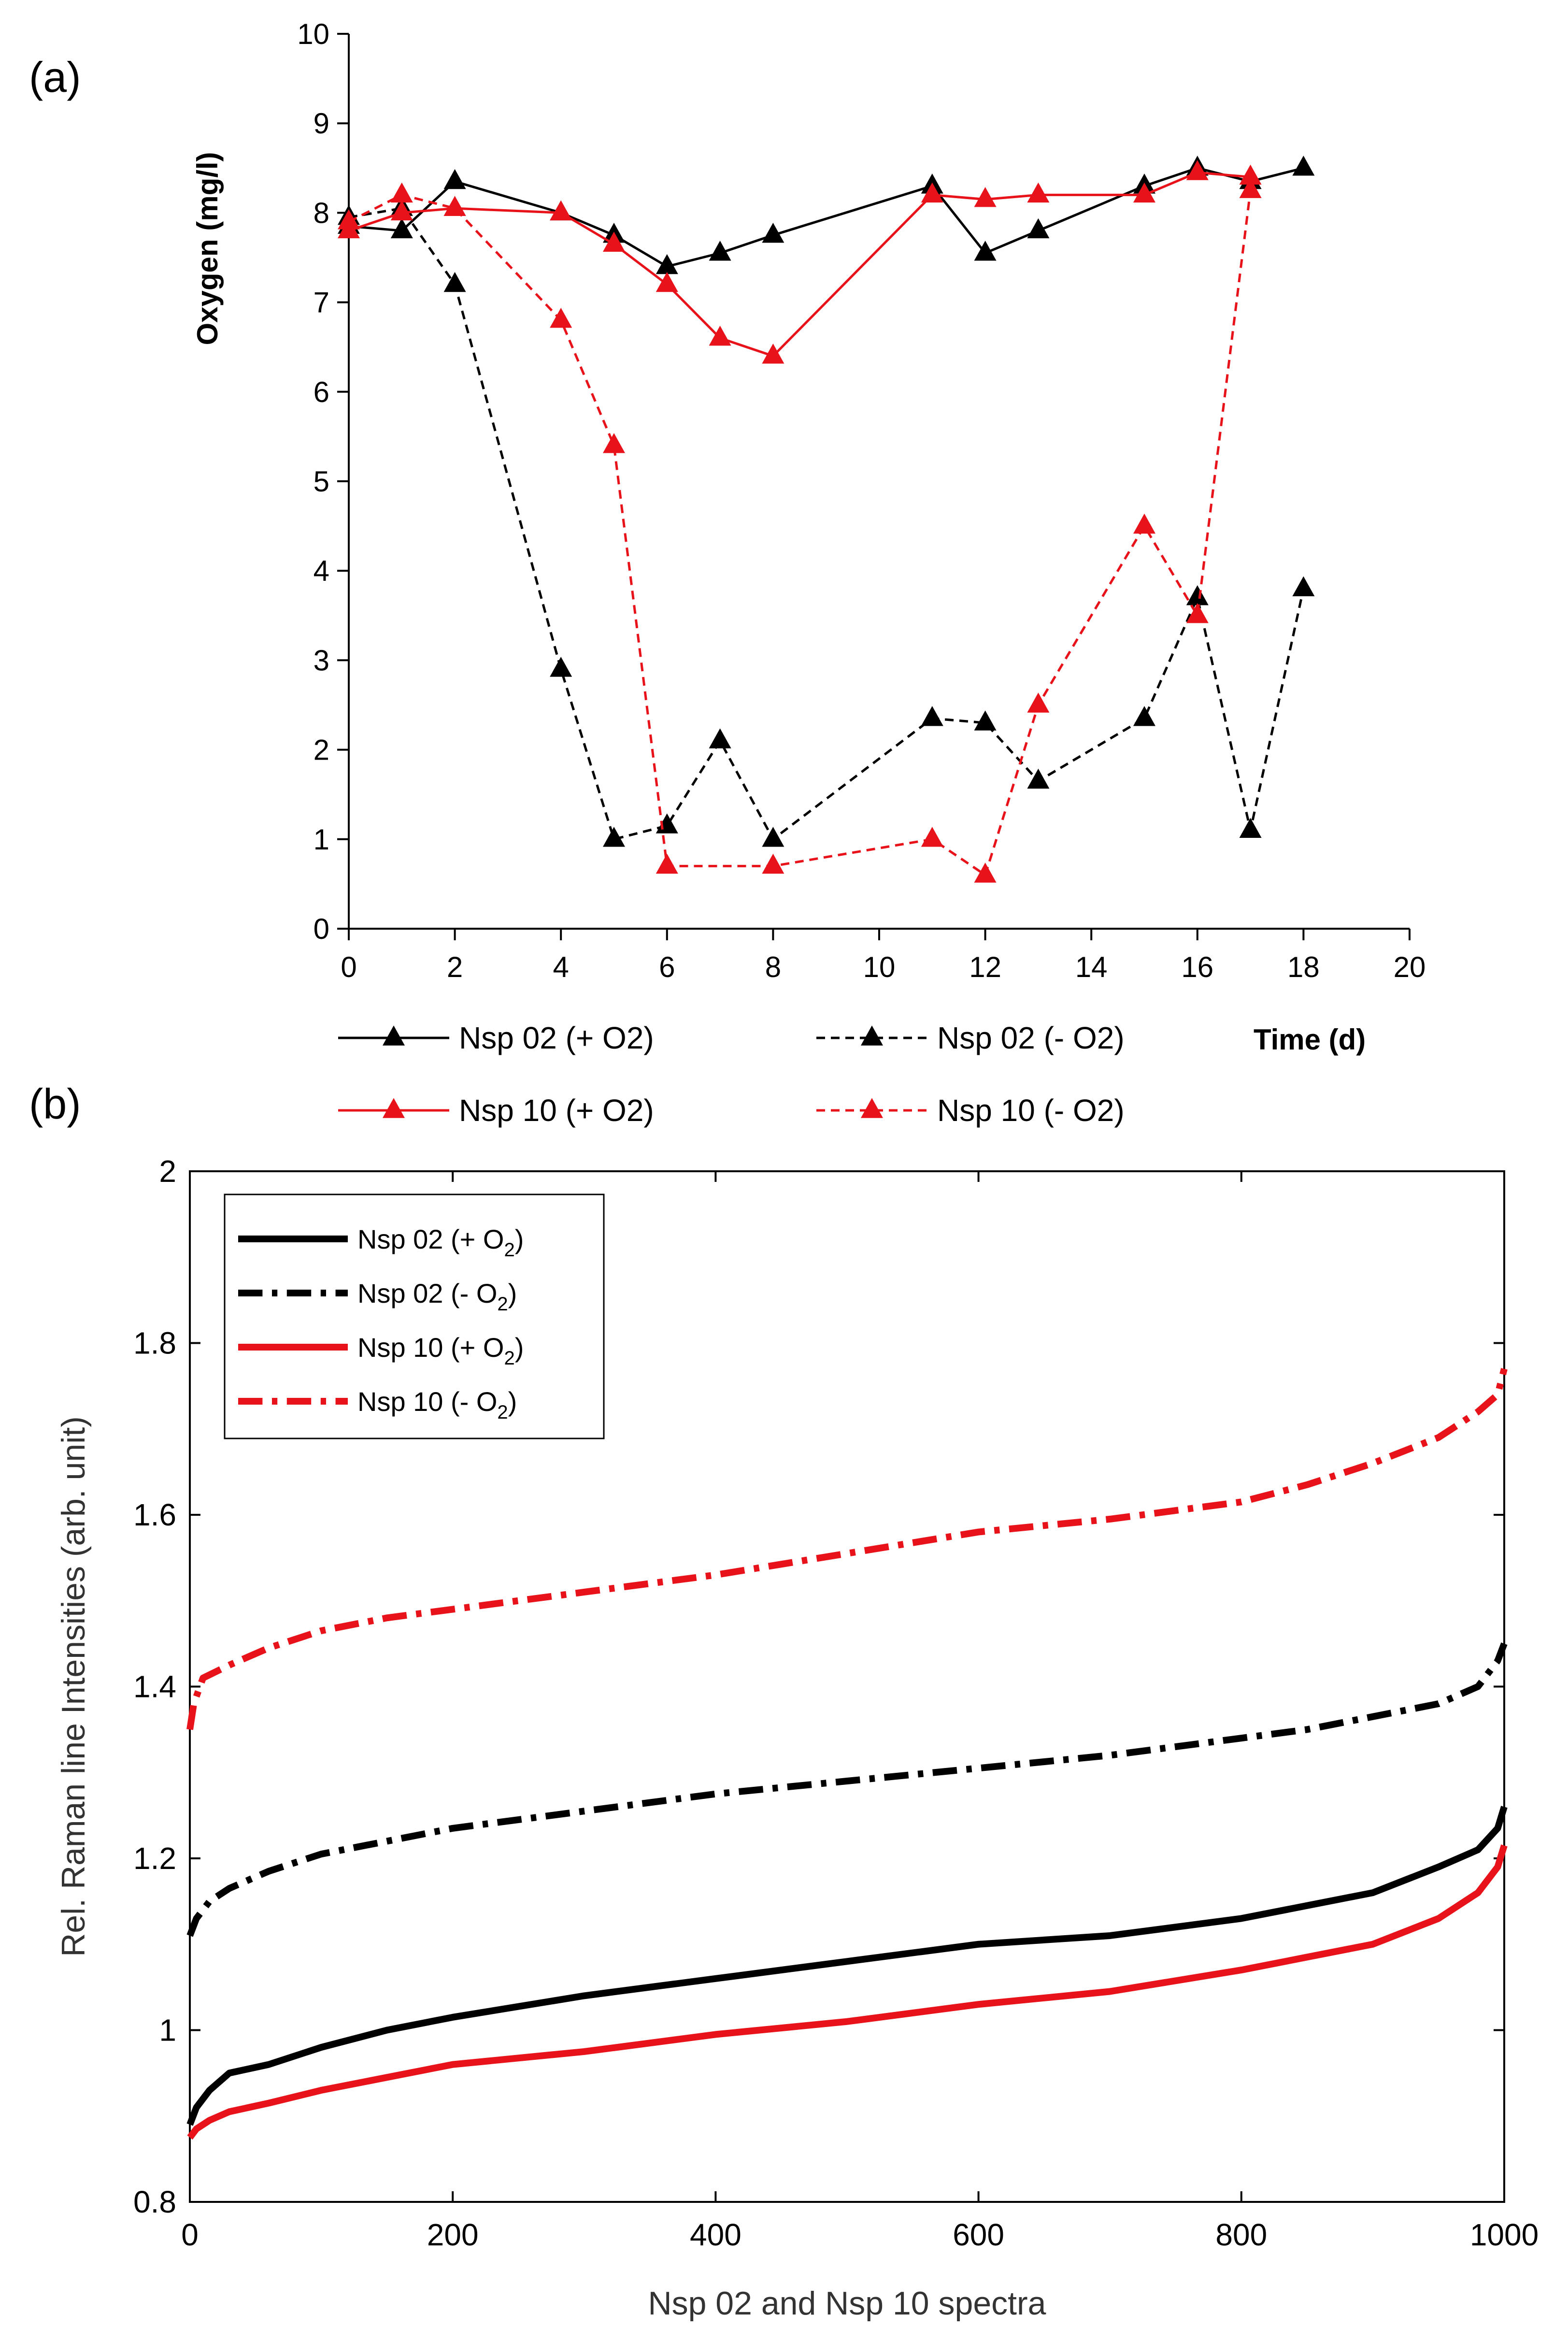 This screenshot has width=1568, height=2343. I want to click on panel-a-label: (a), so click(55, 77).